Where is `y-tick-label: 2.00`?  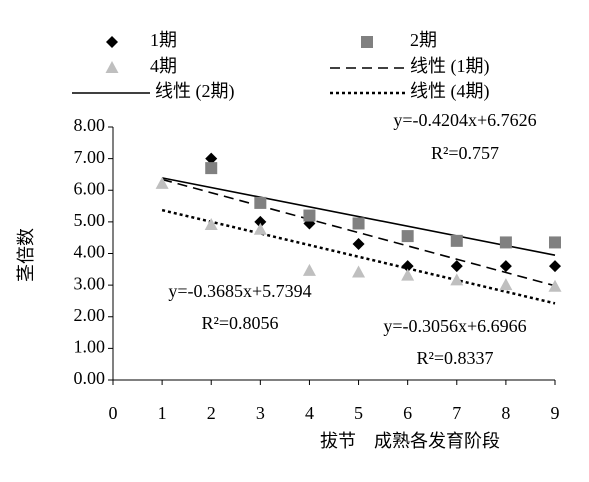
y-tick-label: 2.00 is located at coordinates (90, 315).